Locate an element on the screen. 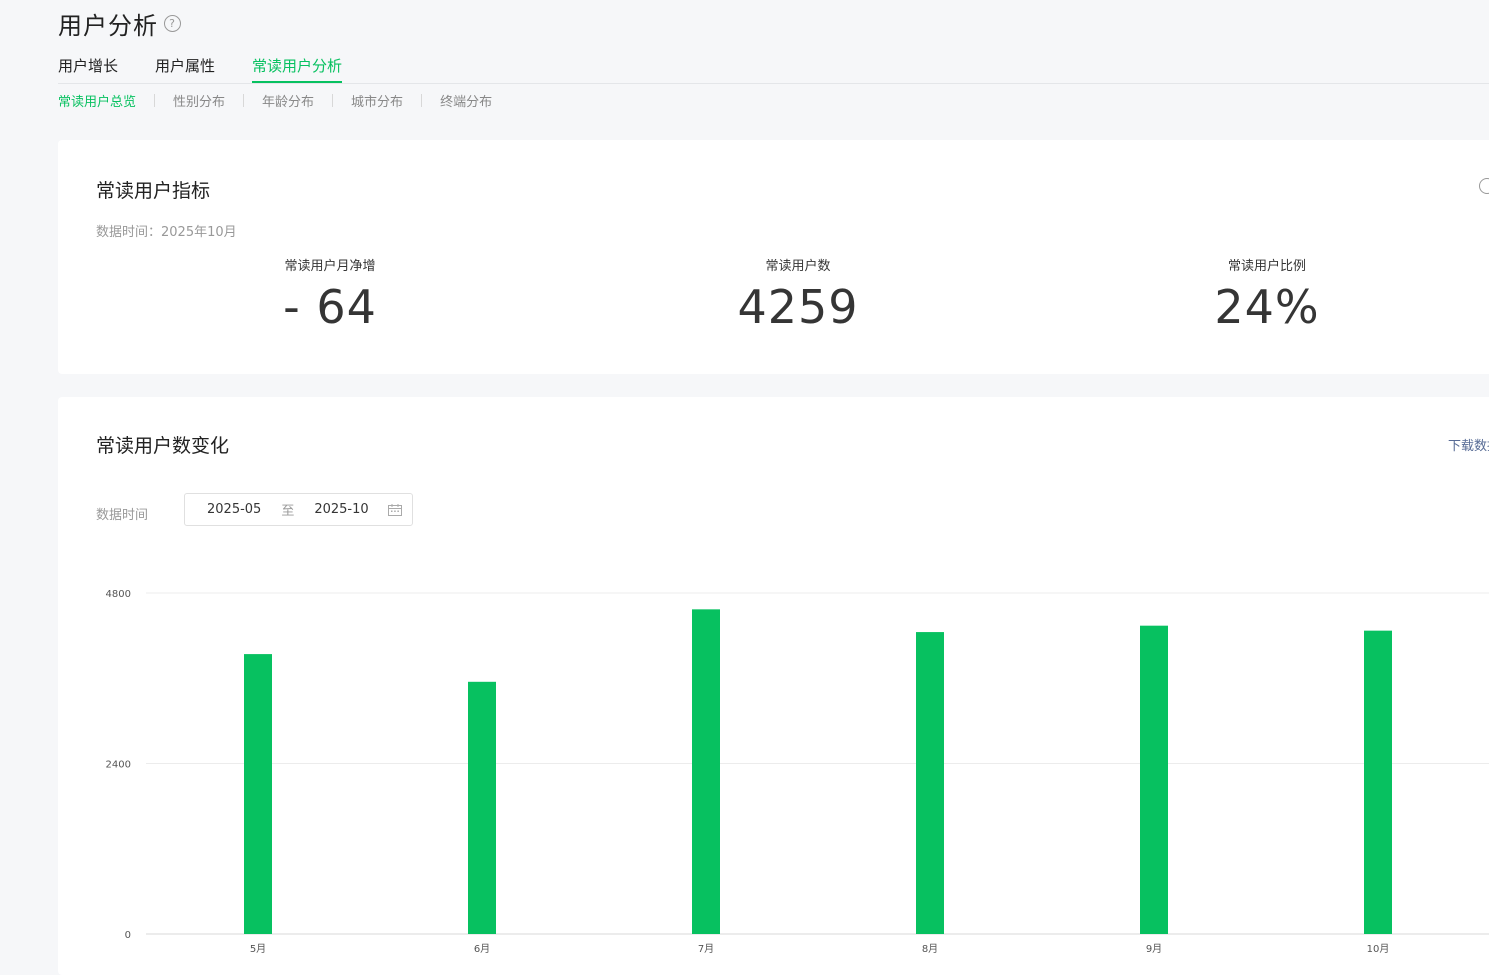 This screenshot has width=1489, height=975. tab-user-attributes: 用户属性 is located at coordinates (185, 66).